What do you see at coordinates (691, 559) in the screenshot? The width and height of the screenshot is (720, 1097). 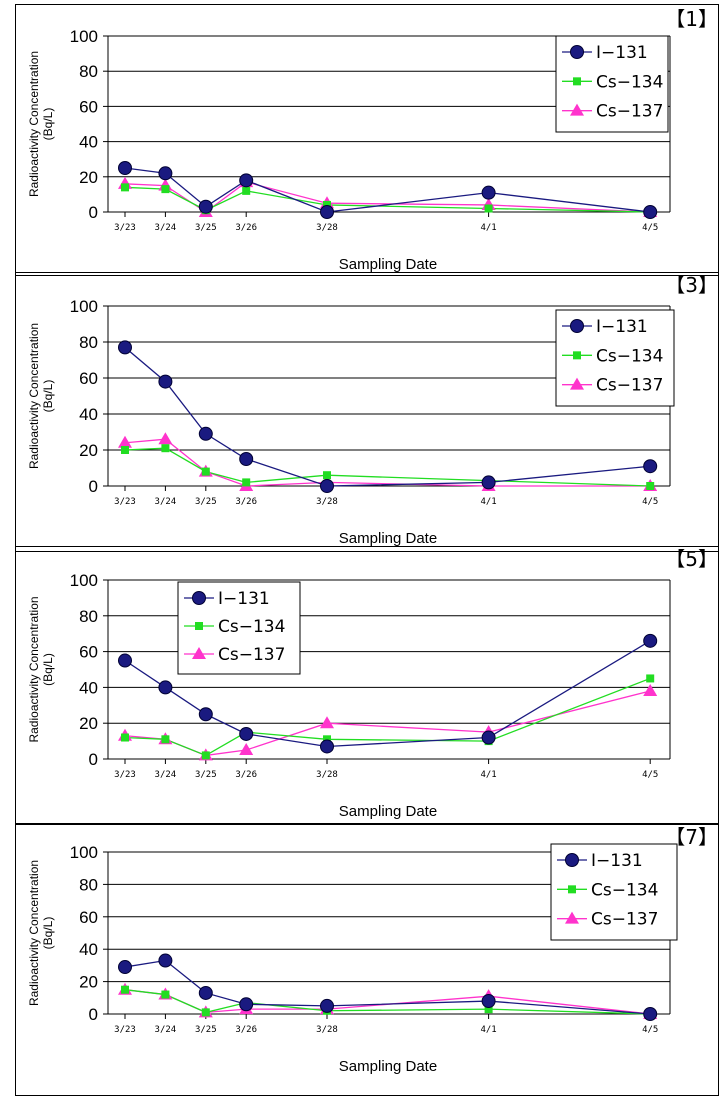 I see `panel-label: 【5】` at bounding box center [691, 559].